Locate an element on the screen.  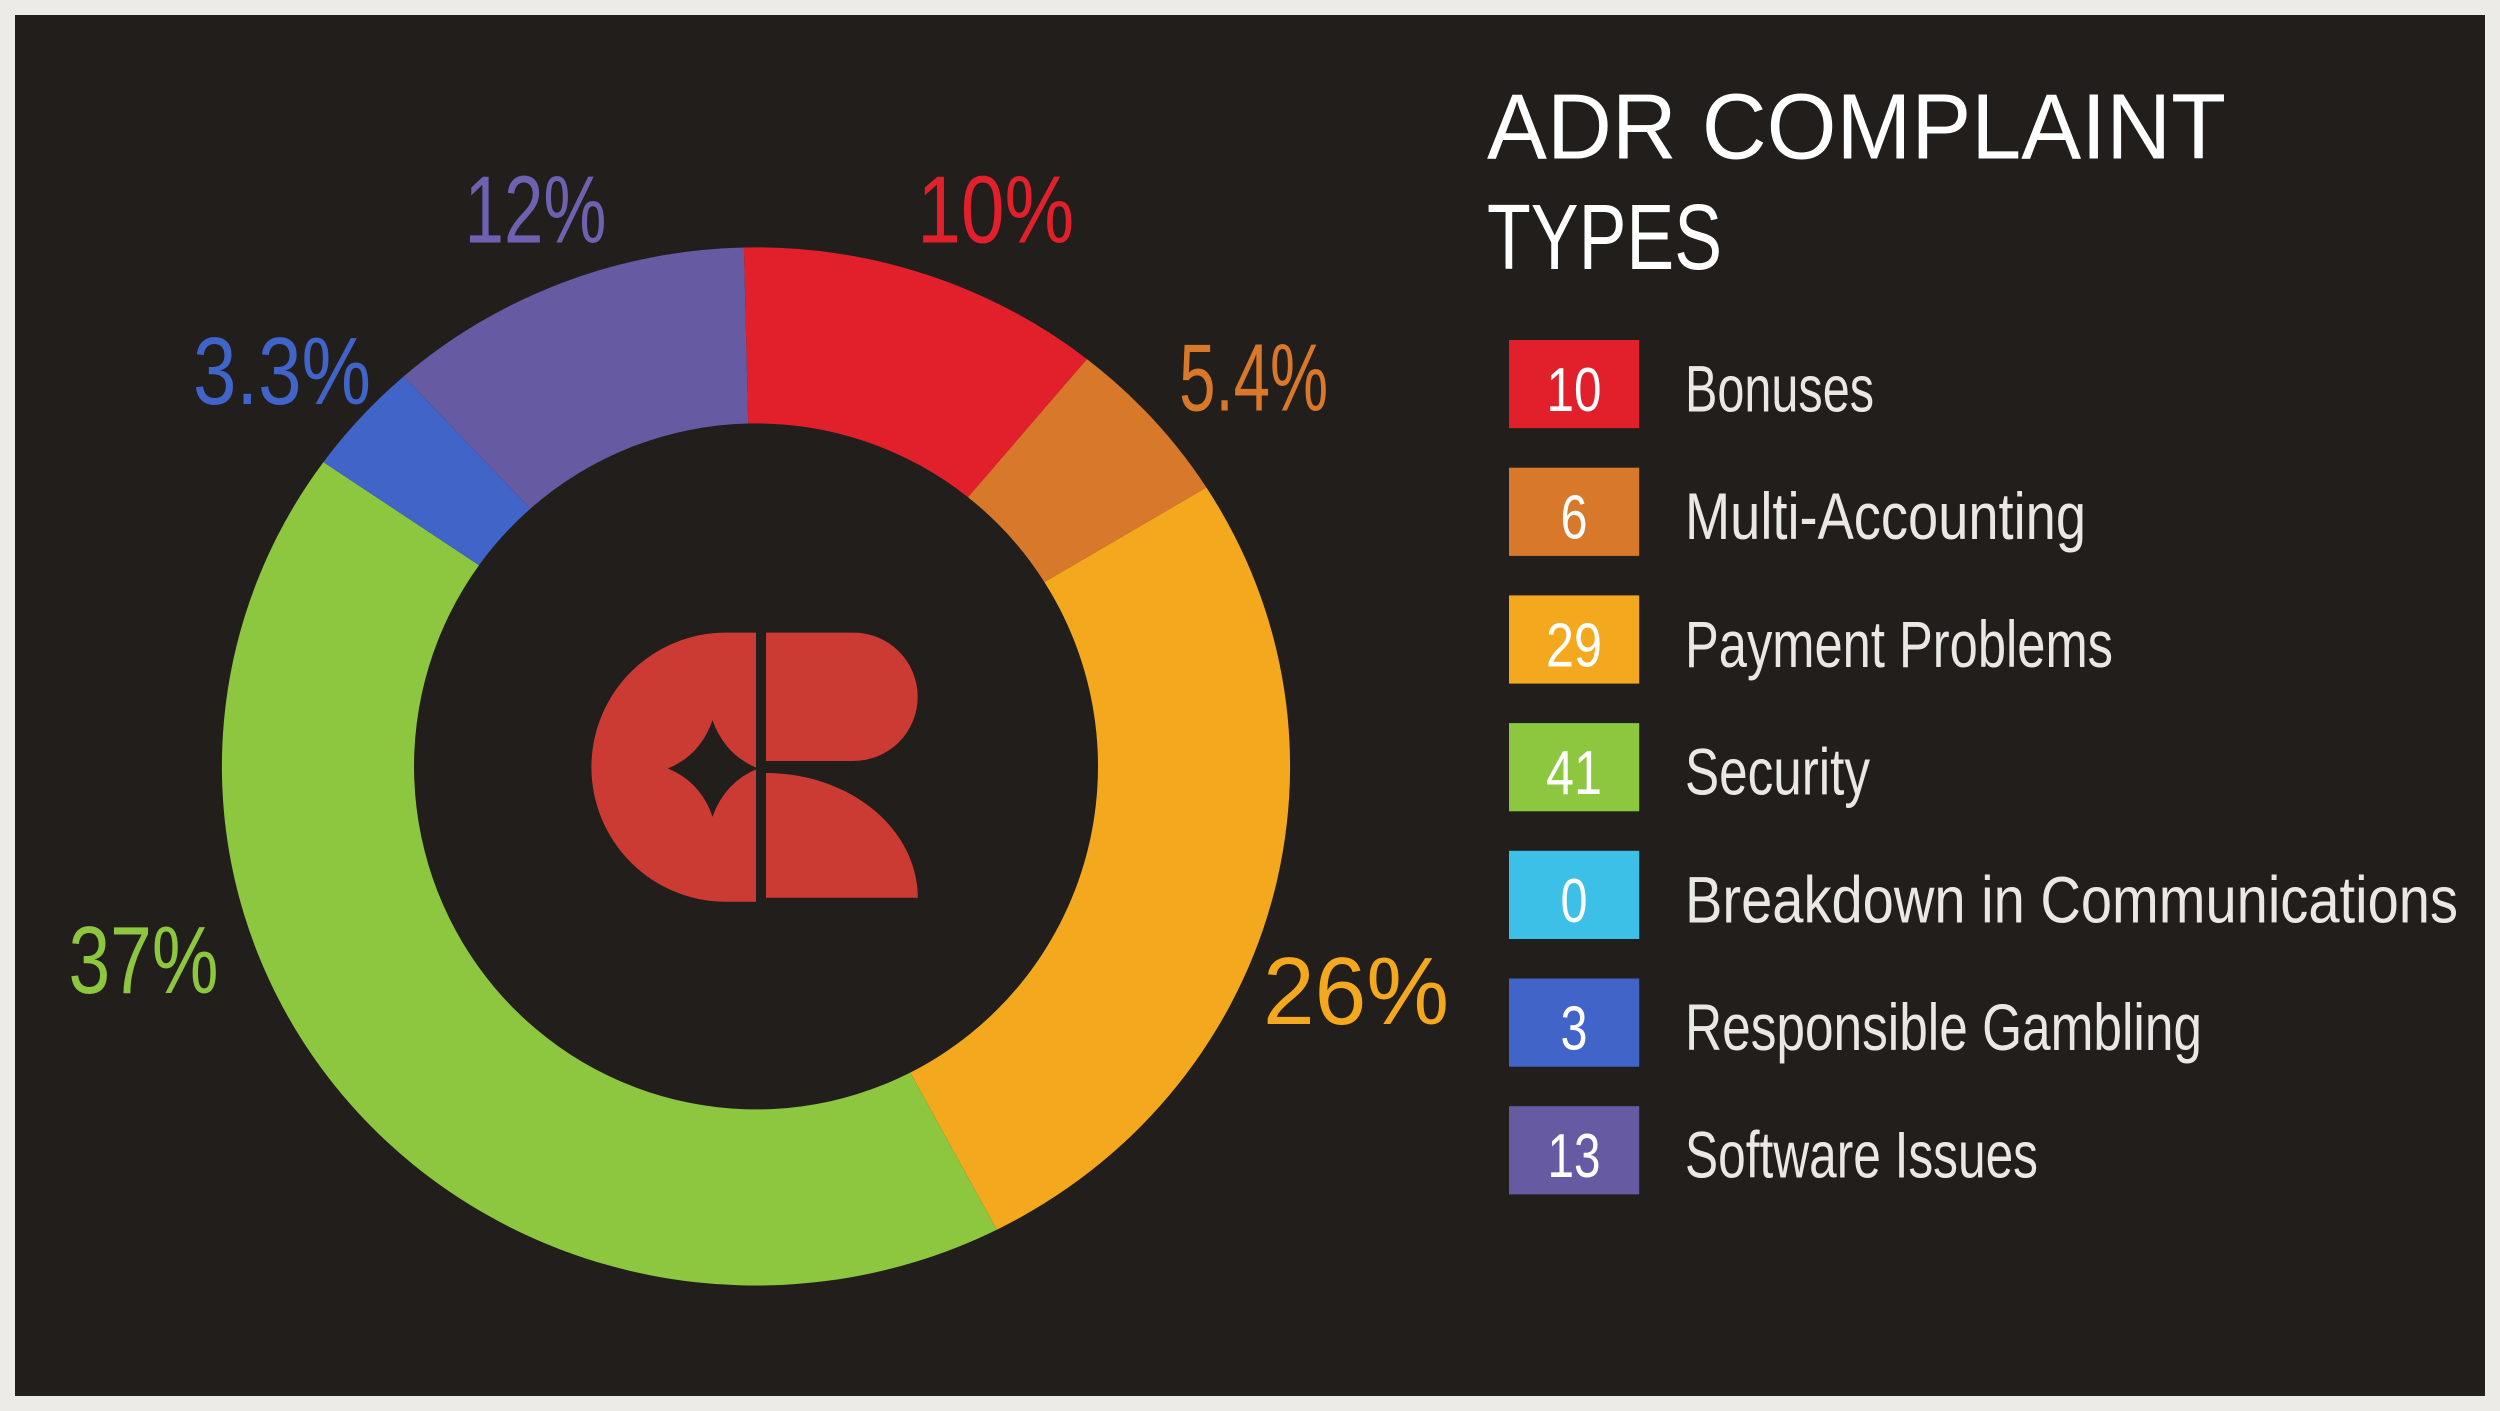
svg-text: 10 is located at coordinates (1574, 390).